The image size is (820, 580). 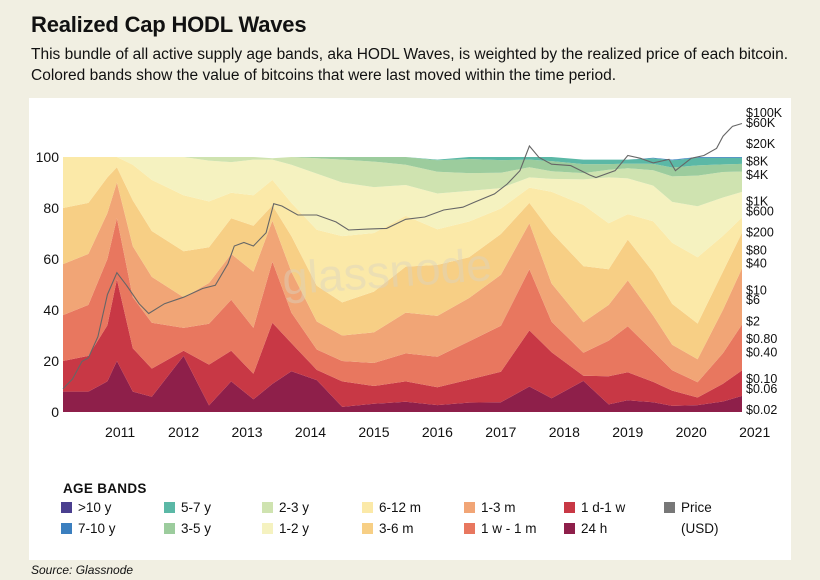 I want to click on x-tick-label: 2018, so click(x=564, y=432).